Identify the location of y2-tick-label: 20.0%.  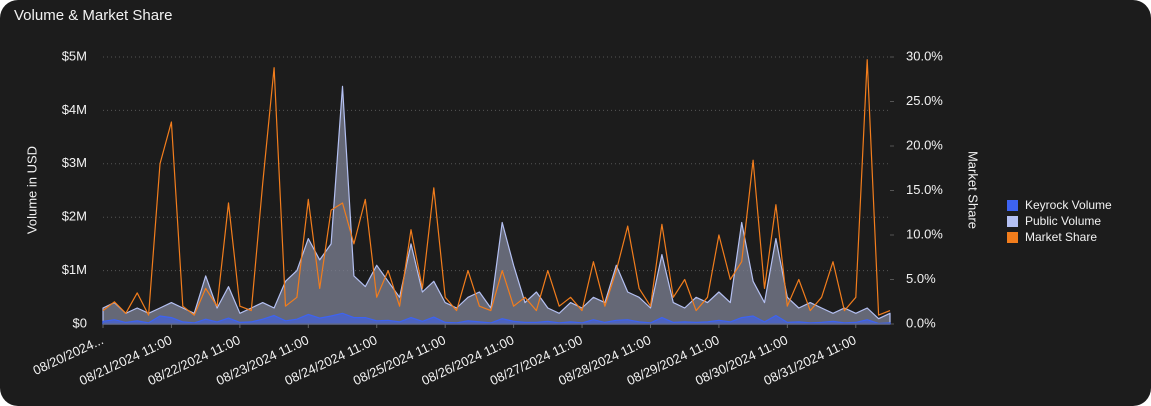
(924, 144).